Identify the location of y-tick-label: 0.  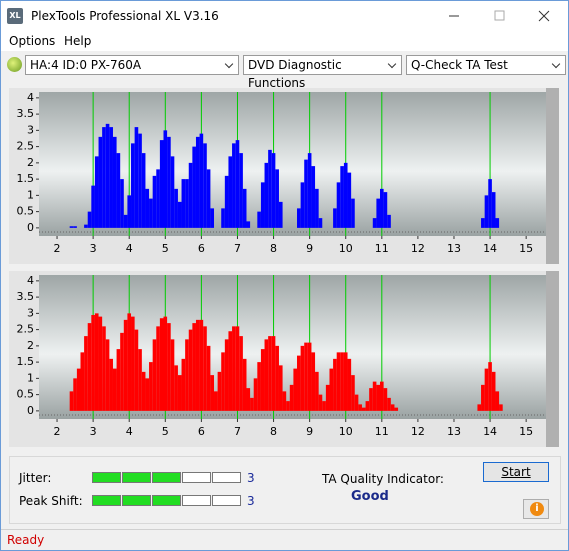
(30, 227).